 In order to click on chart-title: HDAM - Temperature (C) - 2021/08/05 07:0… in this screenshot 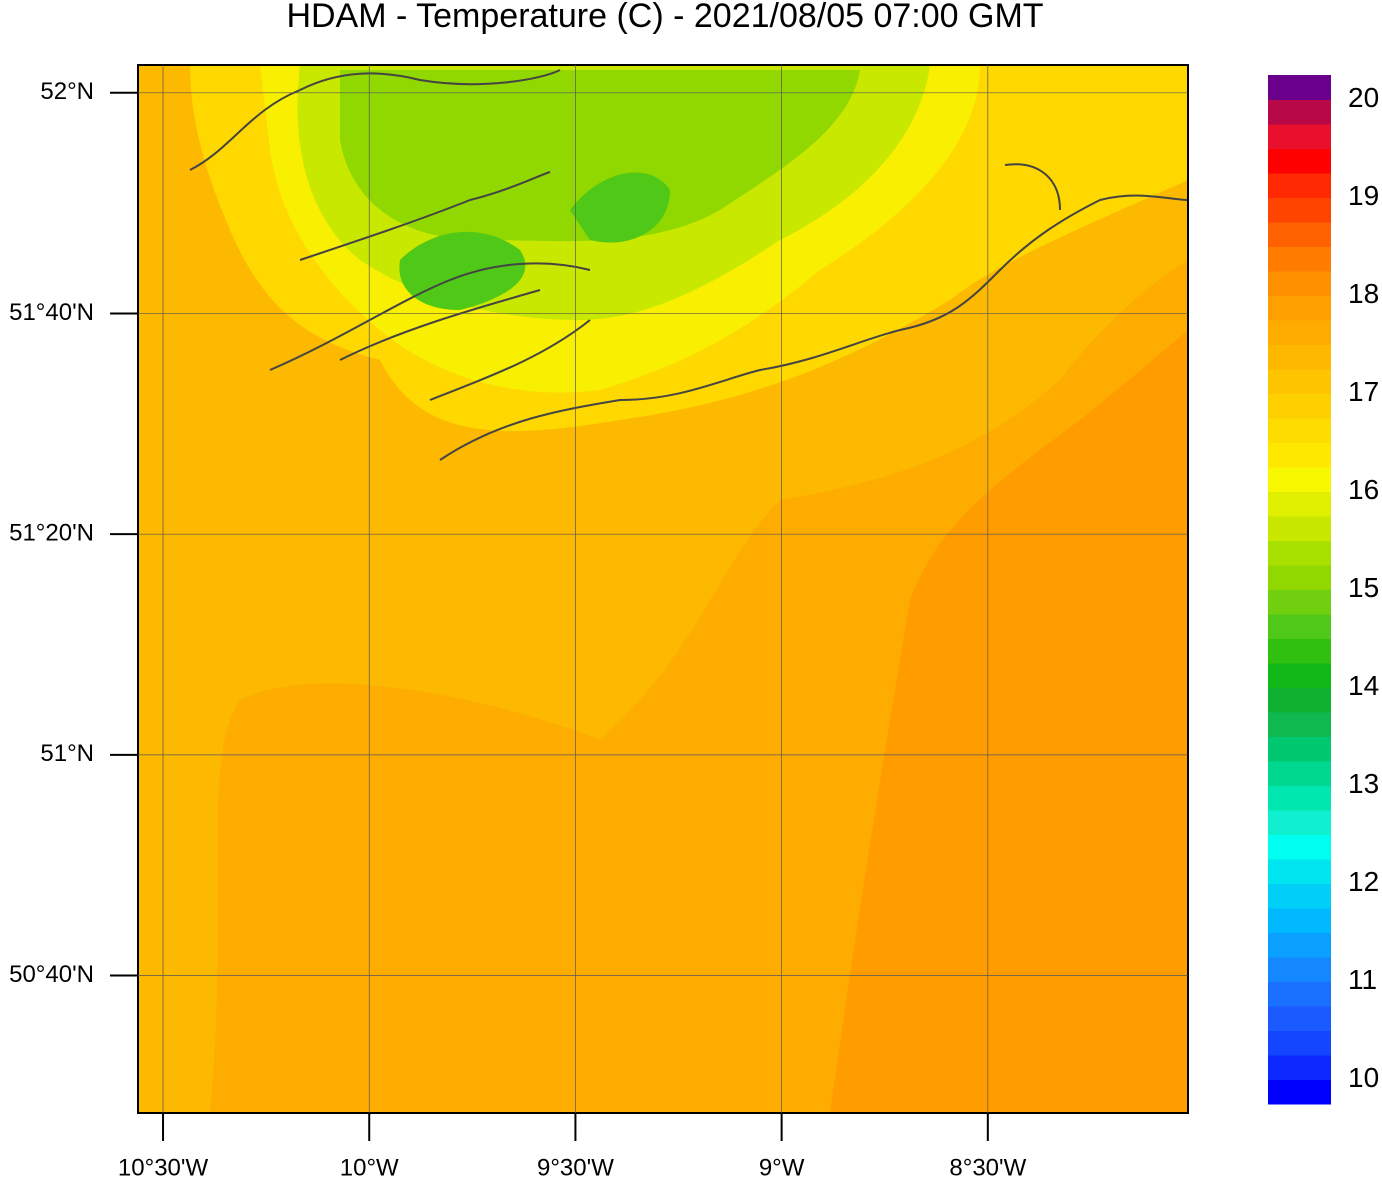, I will do `click(664, 17)`.